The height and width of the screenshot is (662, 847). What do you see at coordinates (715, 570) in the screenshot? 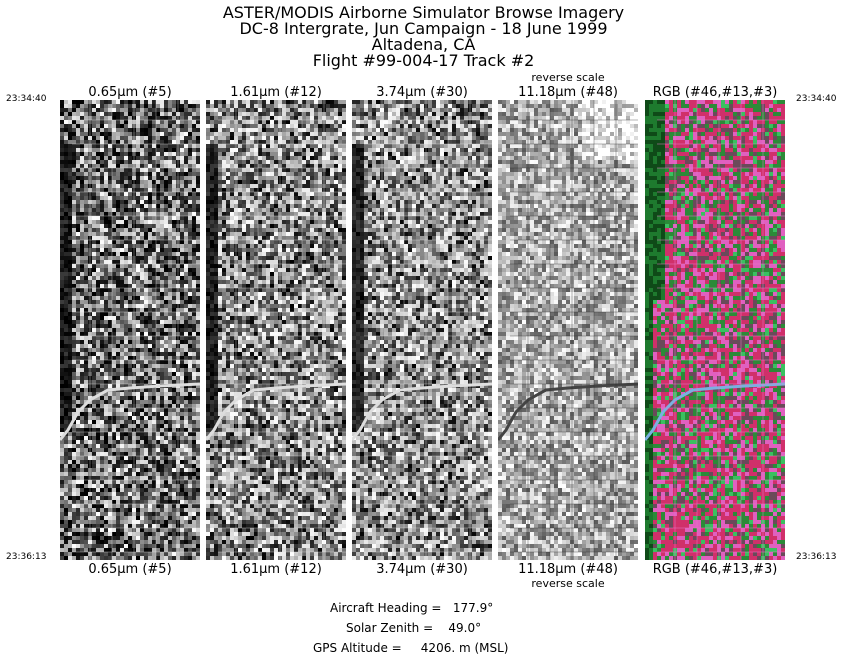
I see `band-label-bottom-5: RGB (#46,#13,#3)` at bounding box center [715, 570].